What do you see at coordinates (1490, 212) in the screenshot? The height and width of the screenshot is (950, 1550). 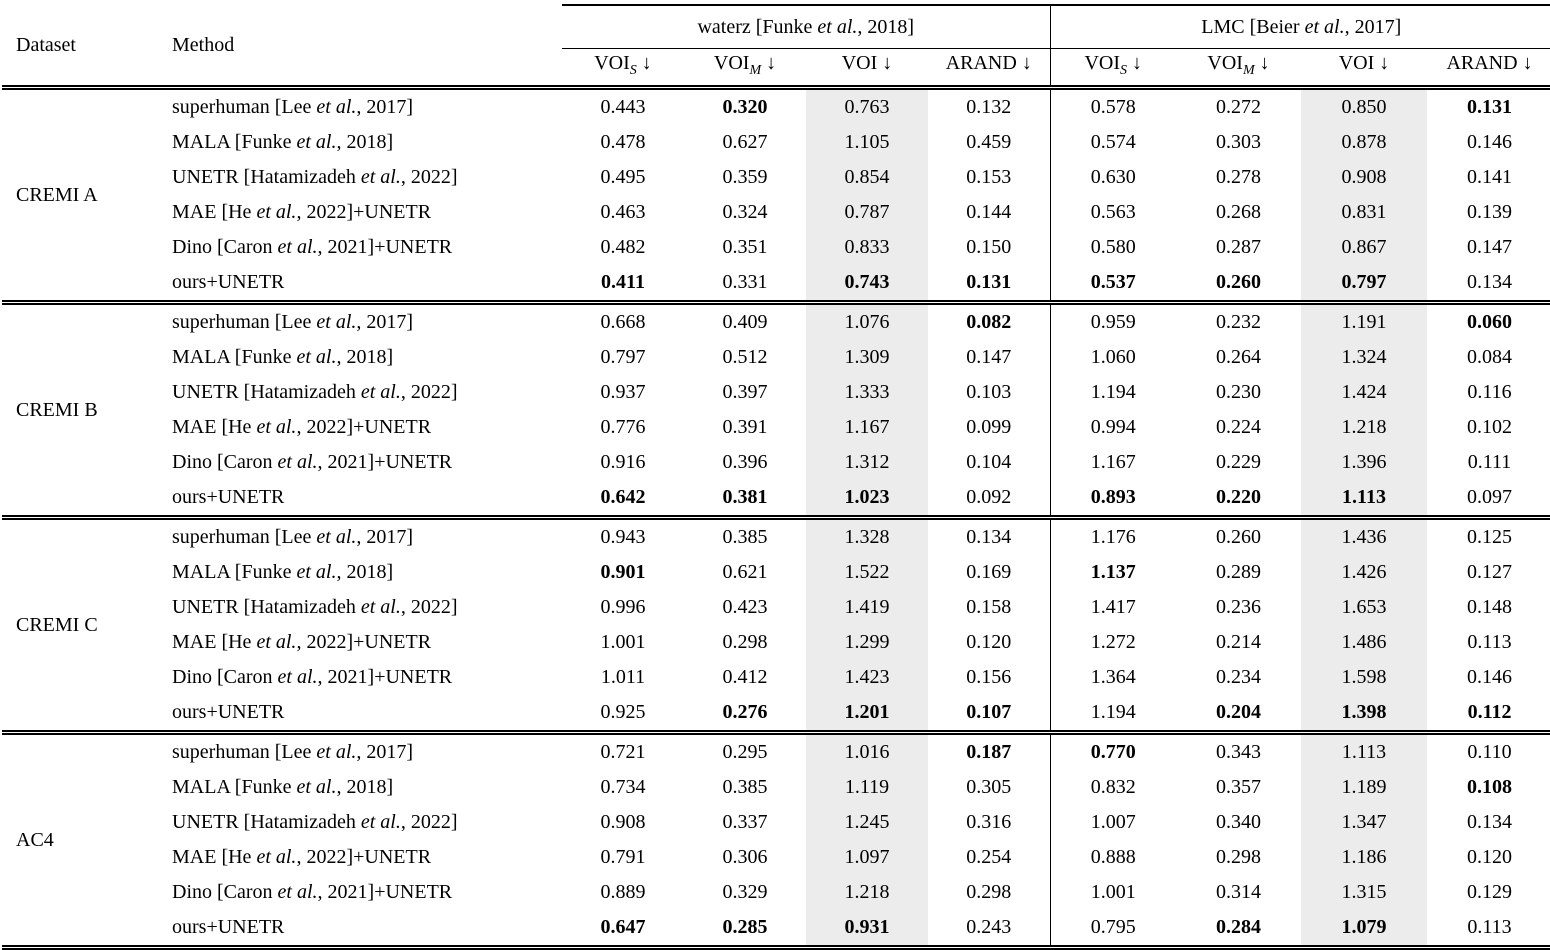 I see `lmc-arand-value: 0.139` at bounding box center [1490, 212].